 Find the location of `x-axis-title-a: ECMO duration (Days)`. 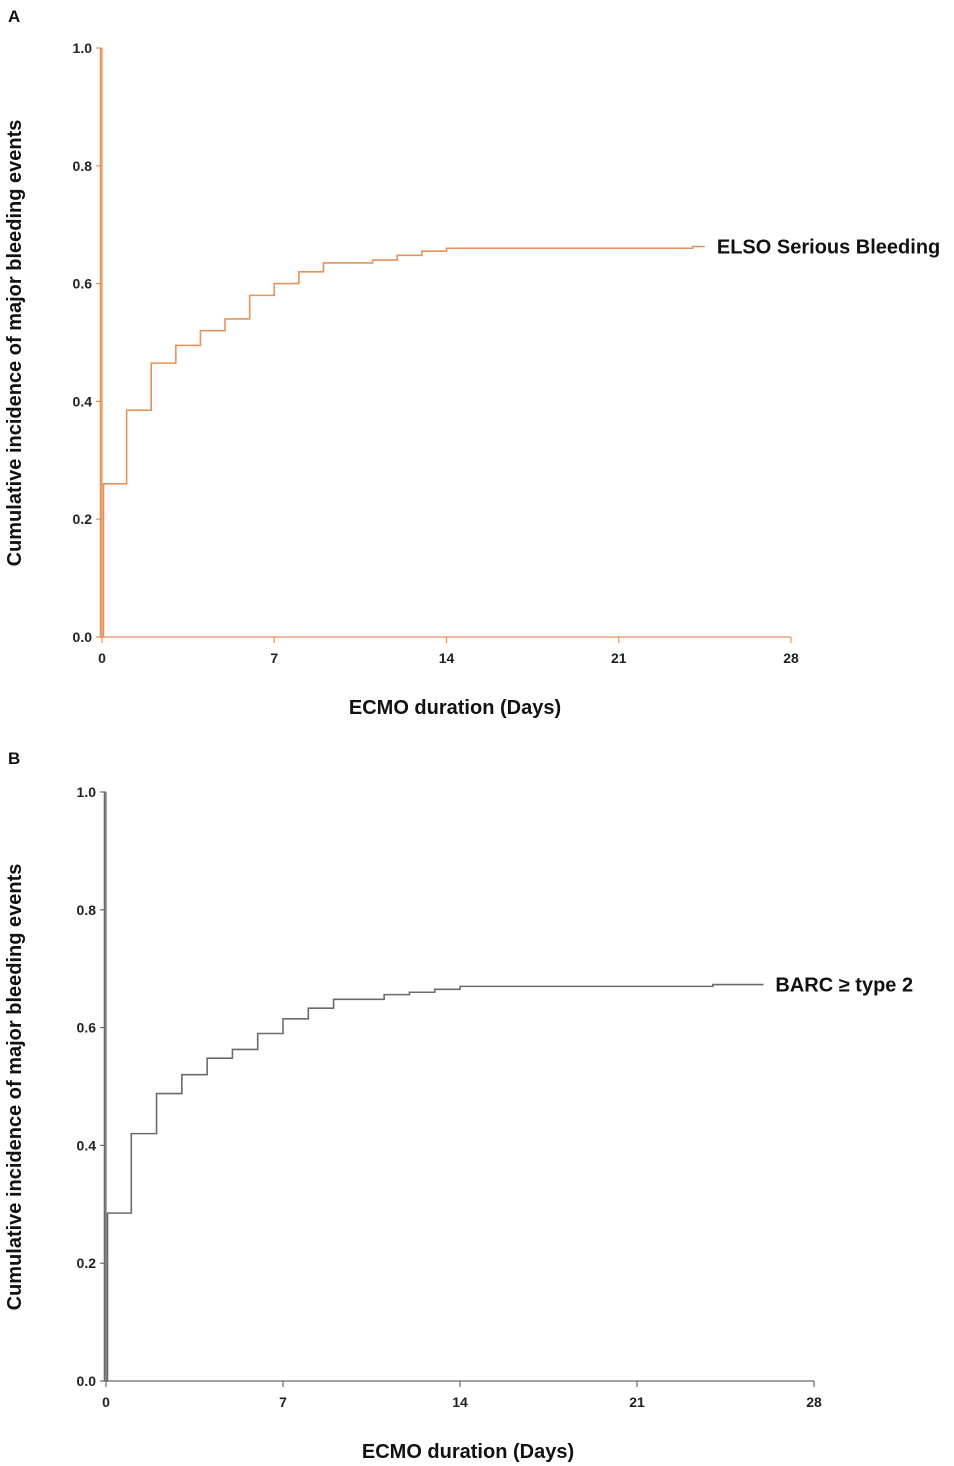

x-axis-title-a: ECMO duration (Days) is located at coordinates (455, 708).